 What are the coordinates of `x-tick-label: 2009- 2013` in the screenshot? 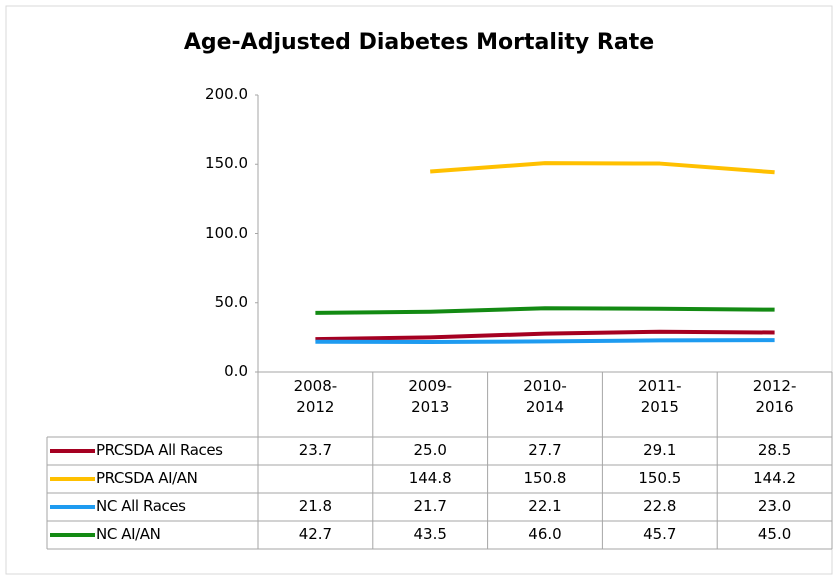 It's located at (430, 396).